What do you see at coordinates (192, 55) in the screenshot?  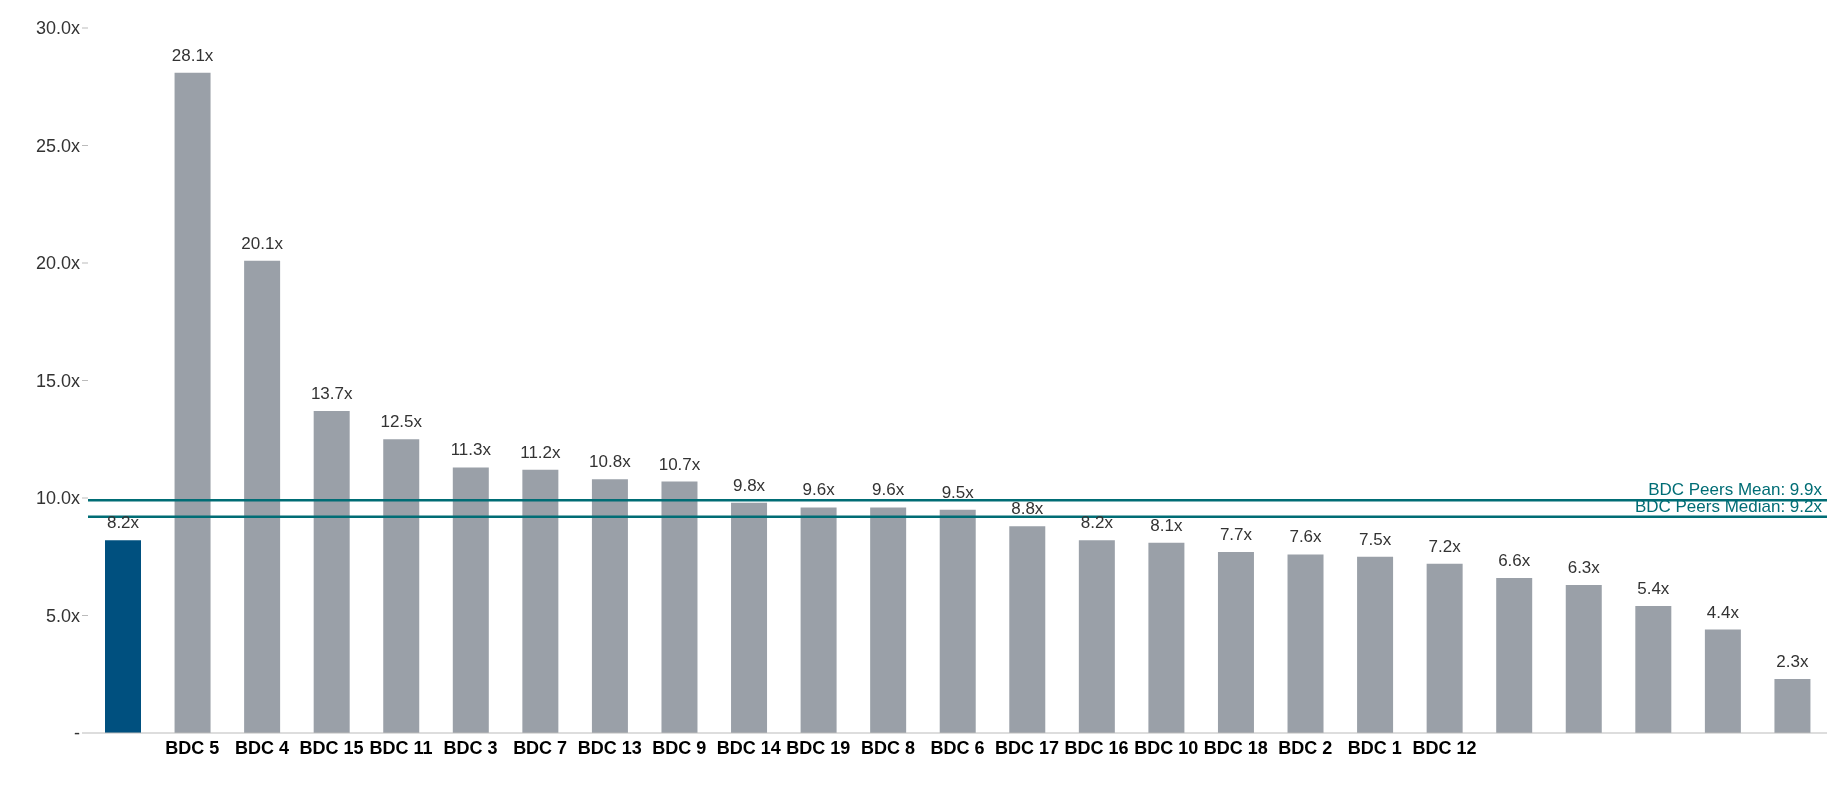 I see `data-label: 28.1x` at bounding box center [192, 55].